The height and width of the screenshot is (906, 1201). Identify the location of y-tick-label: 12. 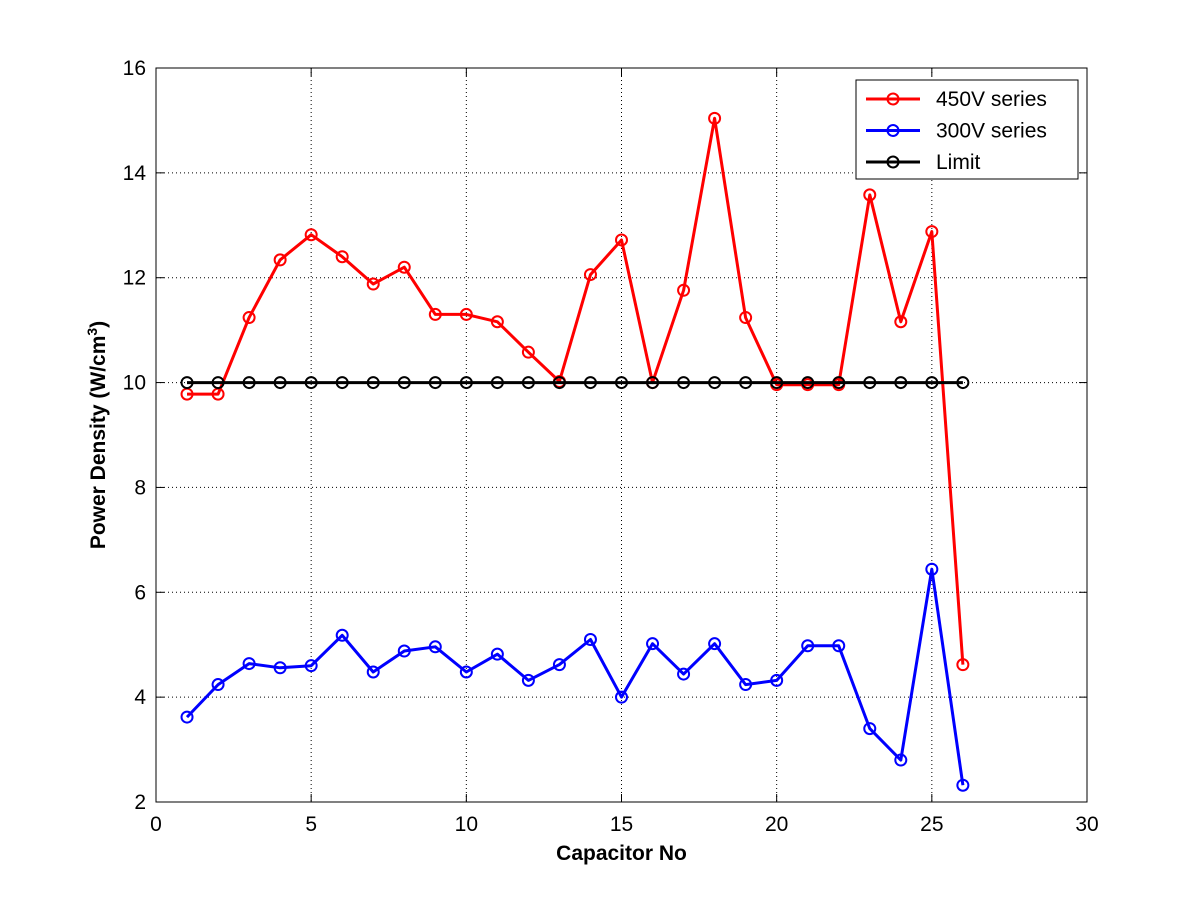
(134, 278).